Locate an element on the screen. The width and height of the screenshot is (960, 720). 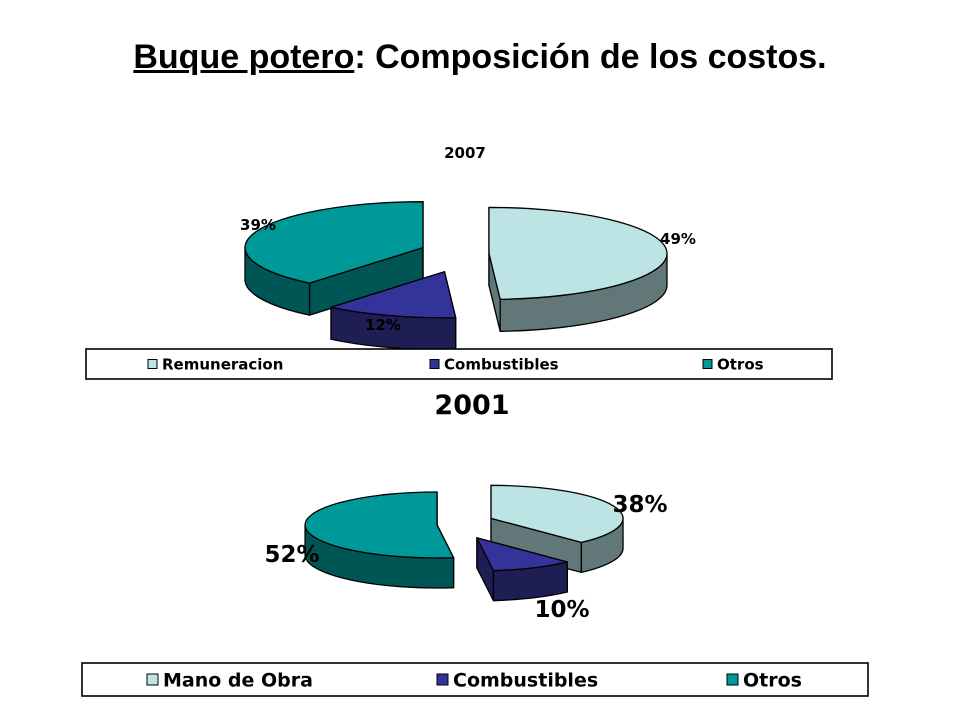
chart-2001-legend-label-mano-de-obra: Mano de Obra is located at coordinates (238, 680).